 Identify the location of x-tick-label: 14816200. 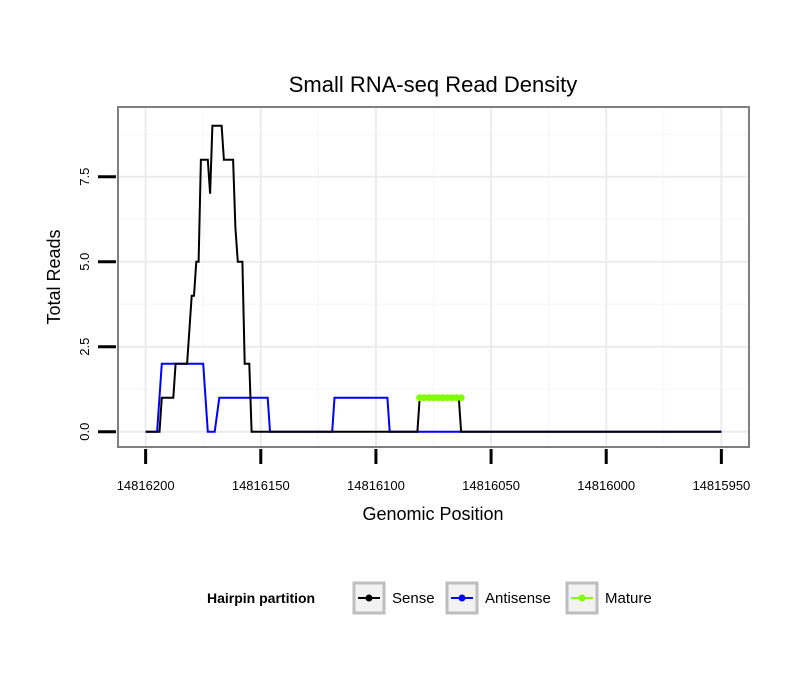
(146, 485).